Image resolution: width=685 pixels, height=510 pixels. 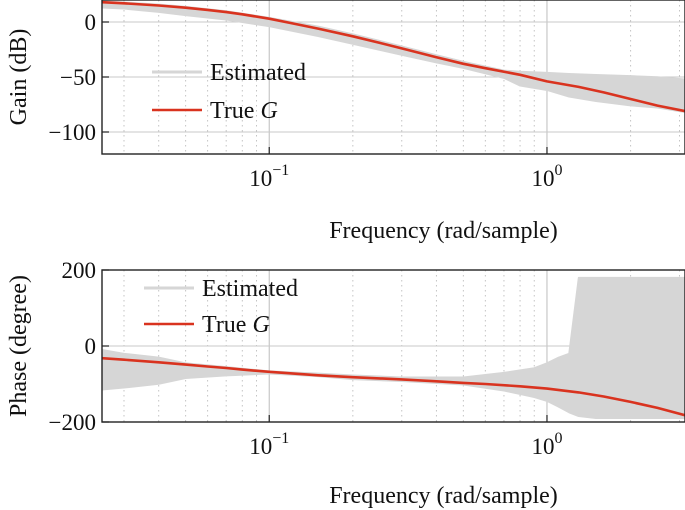 I want to click on y-tick-label: 200, so click(x=79, y=270).